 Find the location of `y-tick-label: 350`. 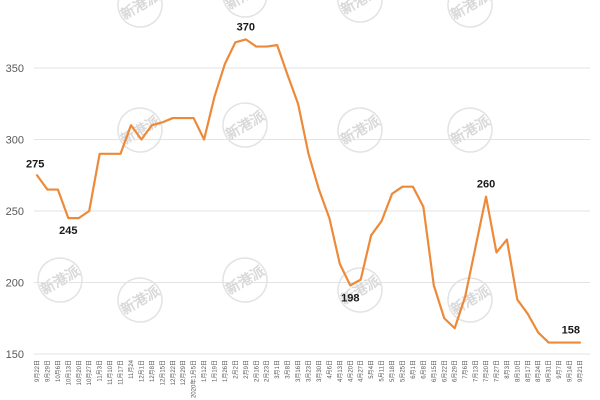

y-tick-label: 350 is located at coordinates (15, 69).